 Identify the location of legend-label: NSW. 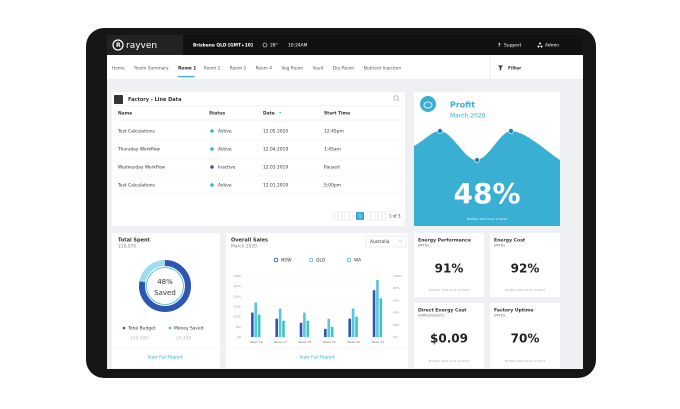
(286, 261).